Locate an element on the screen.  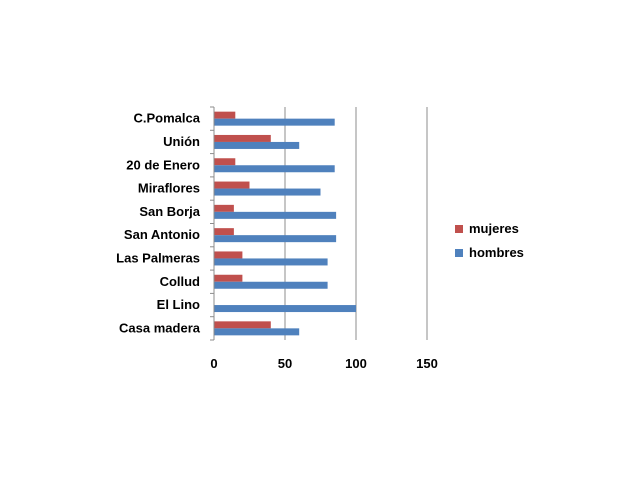
category-label: 20 de Enero is located at coordinates (163, 164).